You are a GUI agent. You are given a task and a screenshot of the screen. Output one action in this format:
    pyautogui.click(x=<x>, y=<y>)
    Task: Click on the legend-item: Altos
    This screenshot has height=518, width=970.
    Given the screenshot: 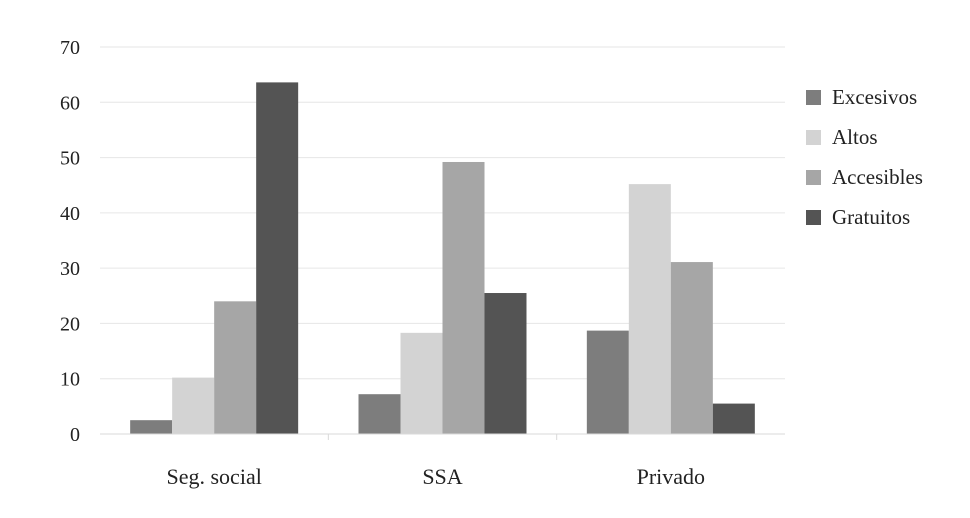 What is the action you would take?
    pyautogui.click(x=842, y=137)
    